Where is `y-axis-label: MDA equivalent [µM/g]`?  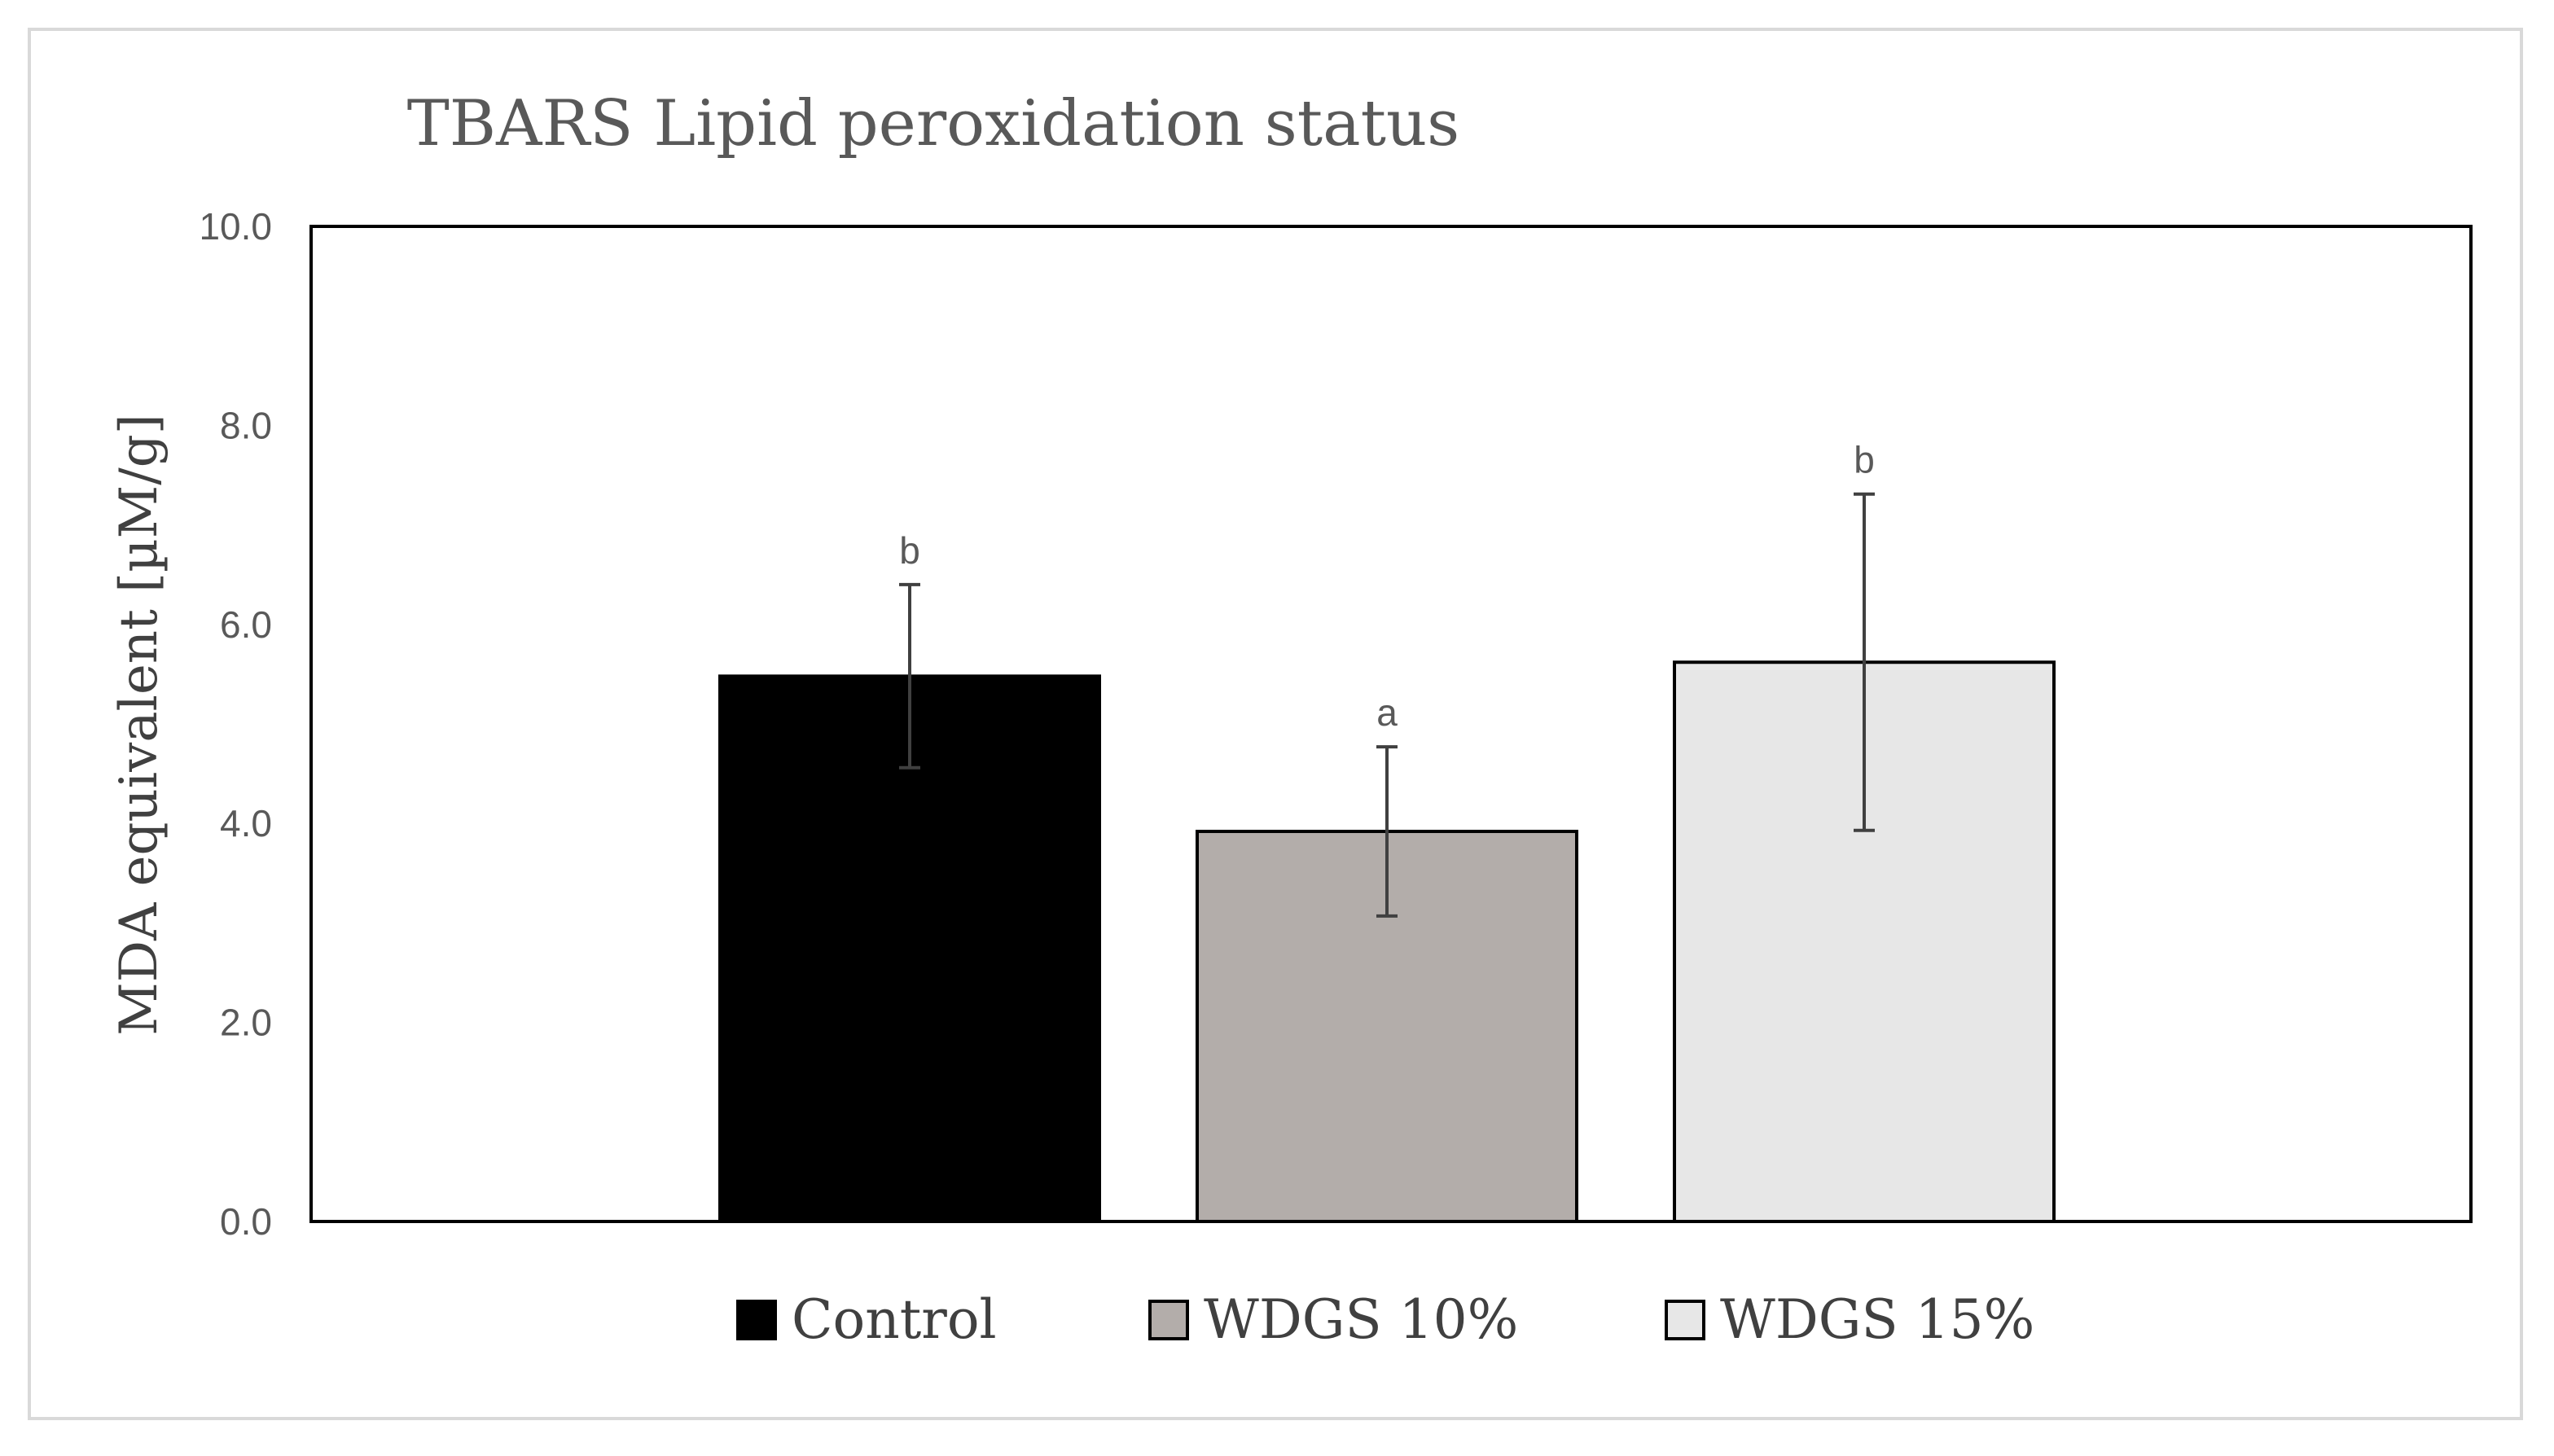 y-axis-label: MDA equivalent [µM/g] is located at coordinates (139, 724).